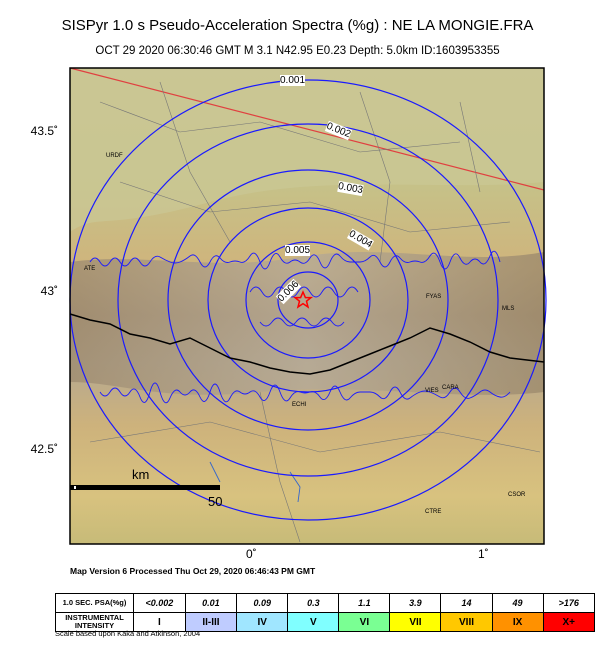 This screenshot has width=595, height=664. I want to click on lon-label-0: 0˚, so click(251, 554).